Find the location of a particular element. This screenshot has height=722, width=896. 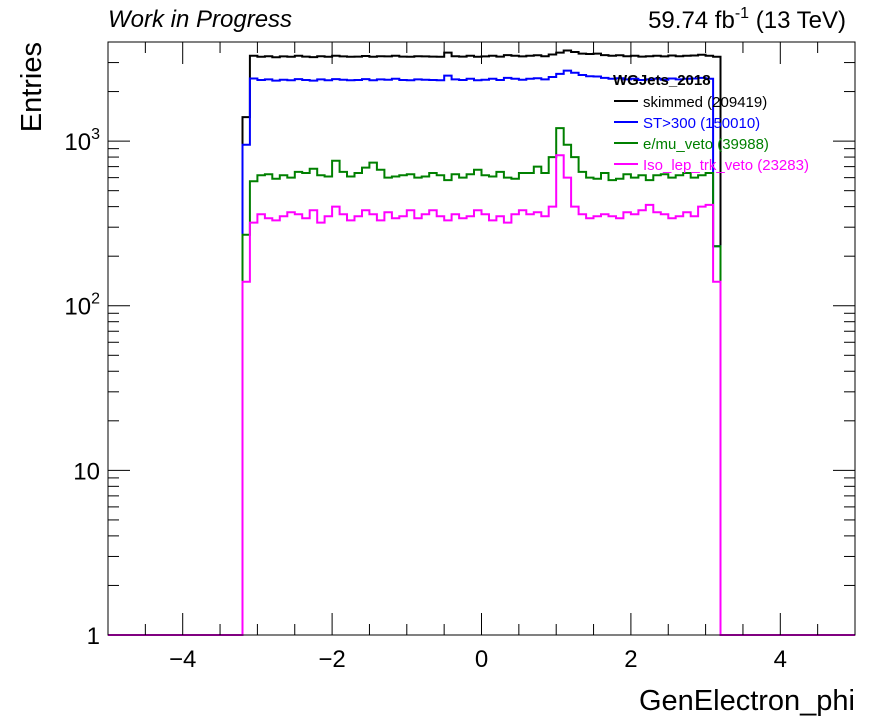

legend-entry: Iso_lep_trk_veto (23283) is located at coordinates (726, 165).